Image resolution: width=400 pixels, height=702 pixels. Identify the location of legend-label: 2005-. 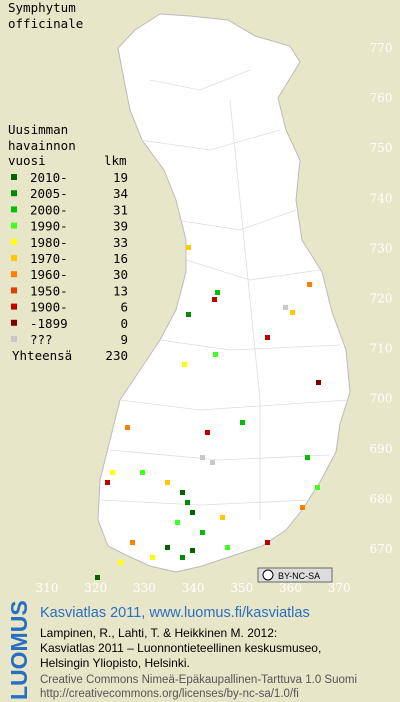
(49, 193).